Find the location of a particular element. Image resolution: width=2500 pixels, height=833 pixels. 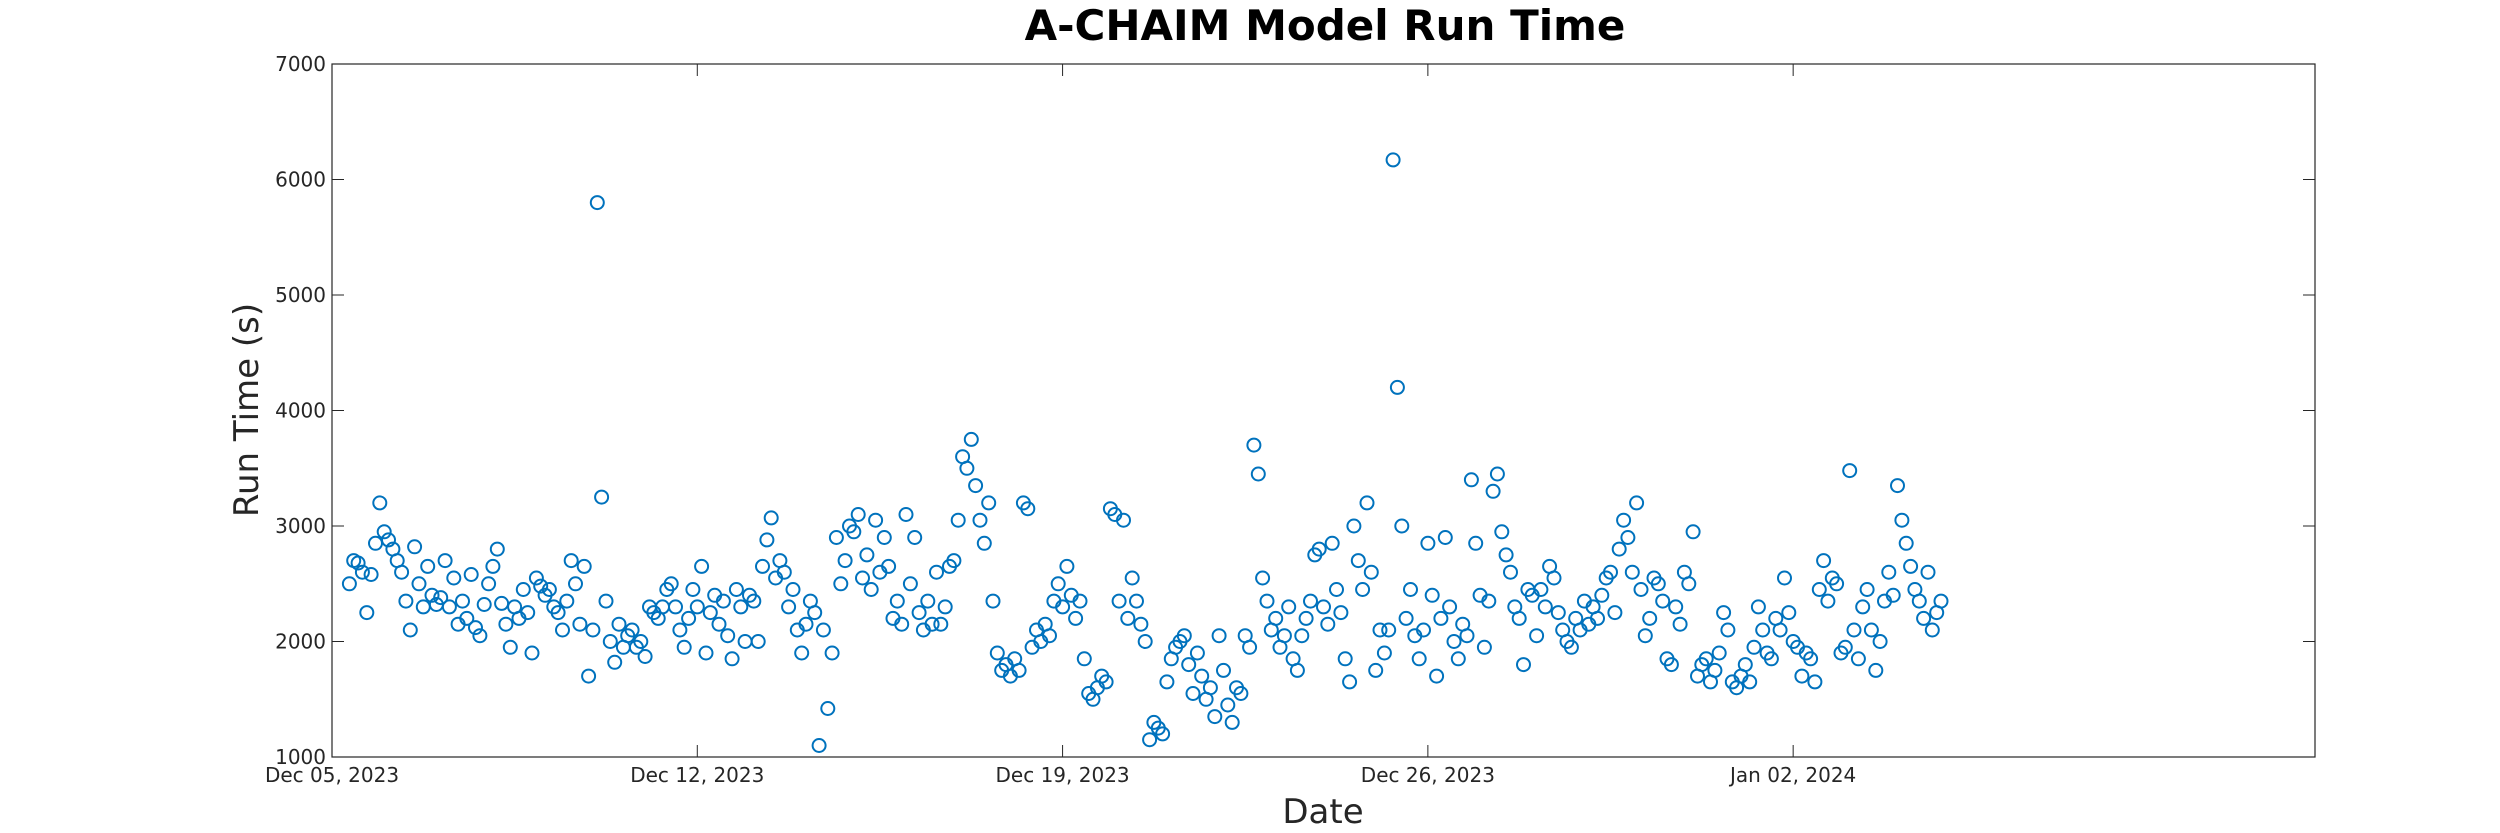

x-tick-label: Jan 02, 2024 is located at coordinates (1792, 775).